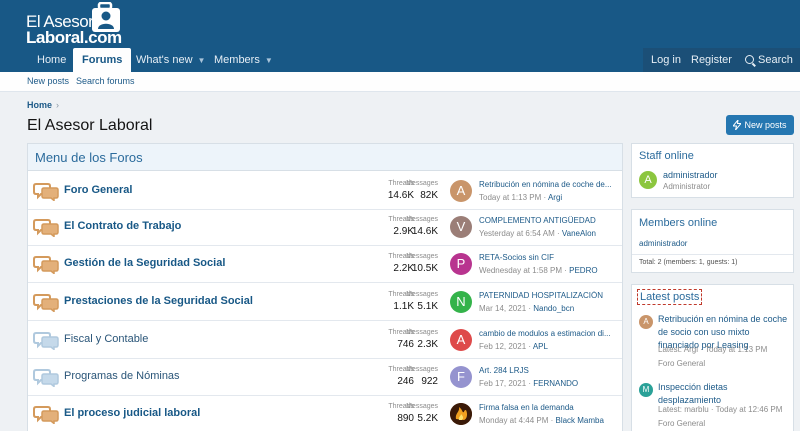 This screenshot has height=431, width=800. I want to click on avatar-letter: P, so click(461, 263).